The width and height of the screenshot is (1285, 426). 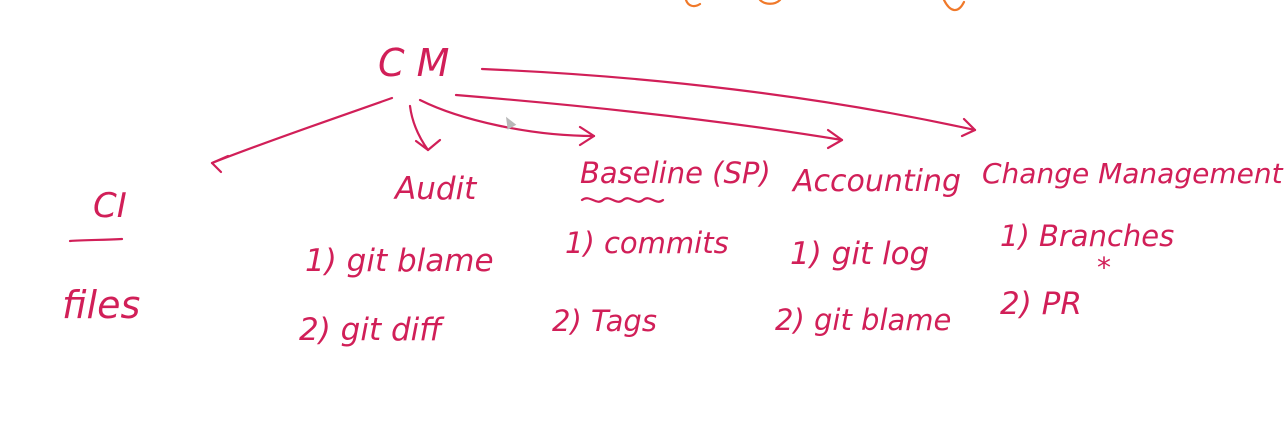 What do you see at coordinates (413, 63) in the screenshot?
I see `root-label: C M` at bounding box center [413, 63].